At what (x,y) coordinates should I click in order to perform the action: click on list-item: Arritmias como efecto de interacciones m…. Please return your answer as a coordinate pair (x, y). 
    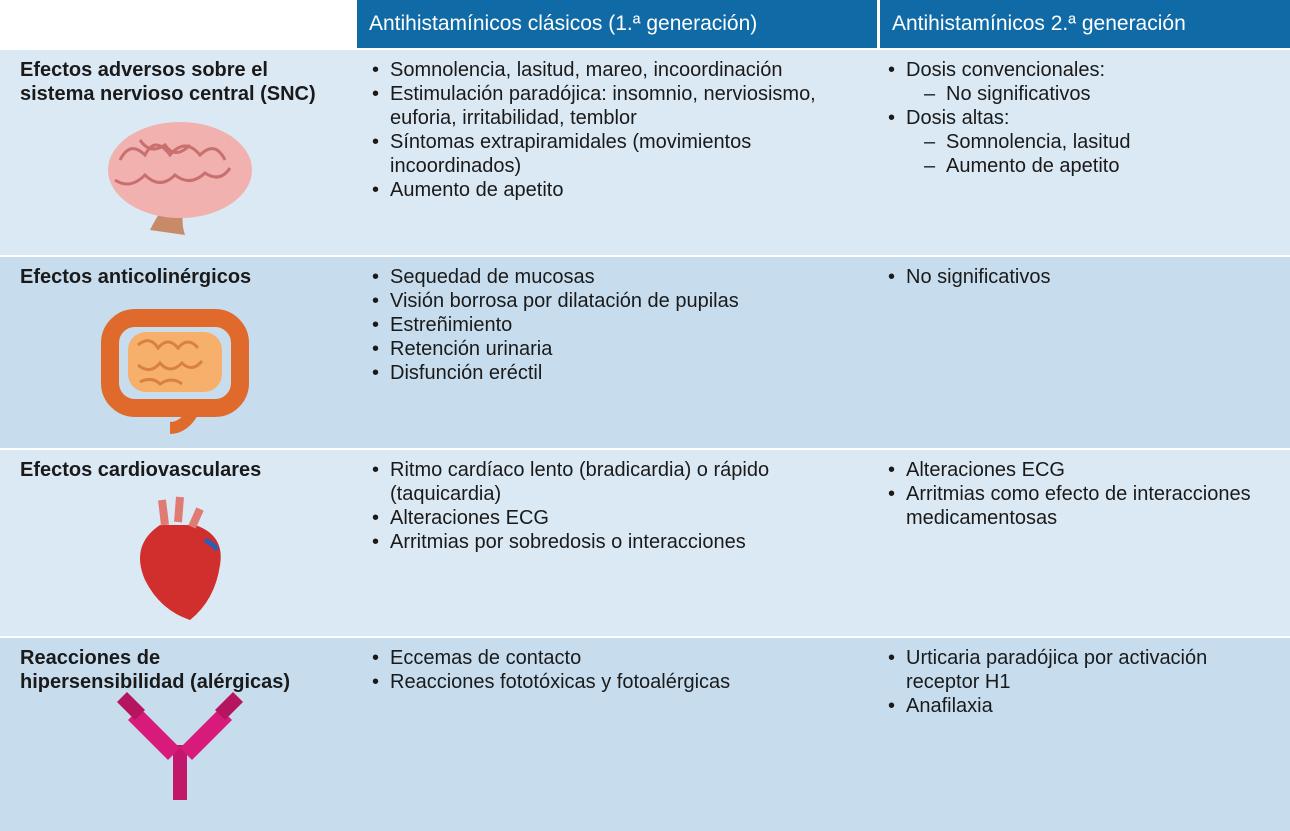
    Looking at the image, I should click on (1079, 506).